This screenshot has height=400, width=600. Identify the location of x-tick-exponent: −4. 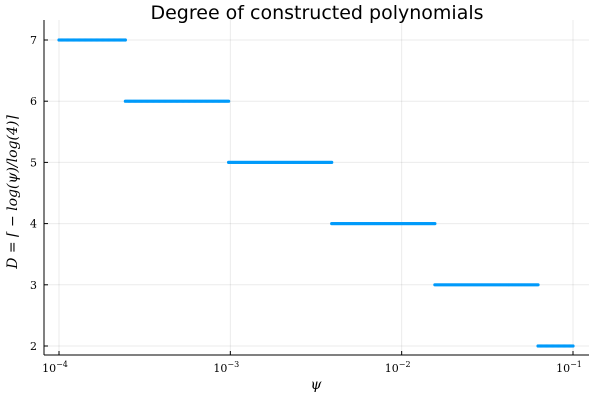
(62, 364).